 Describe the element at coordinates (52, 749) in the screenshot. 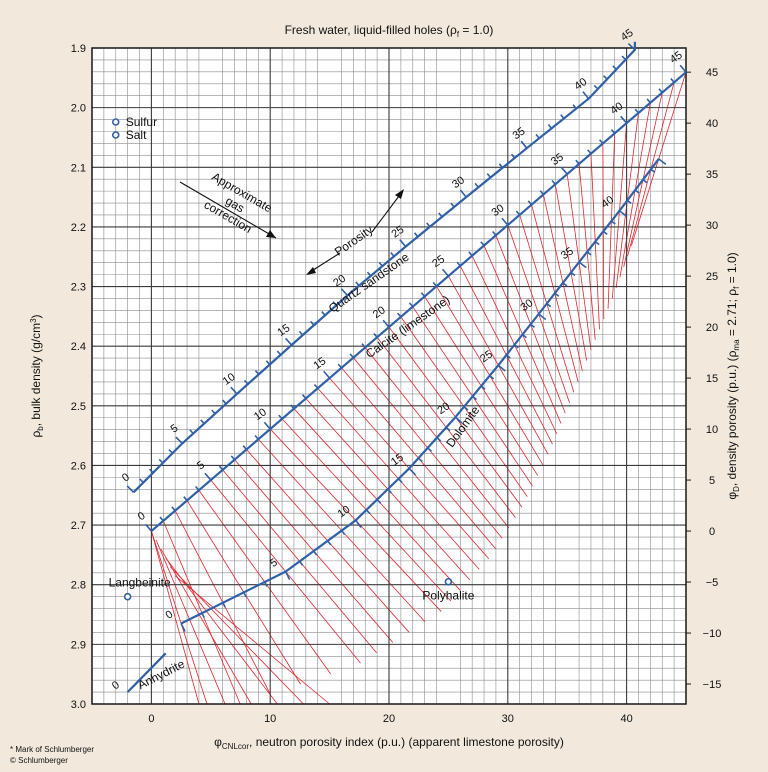

I see `footer-mark: * Mark of Schlumberger` at that location.